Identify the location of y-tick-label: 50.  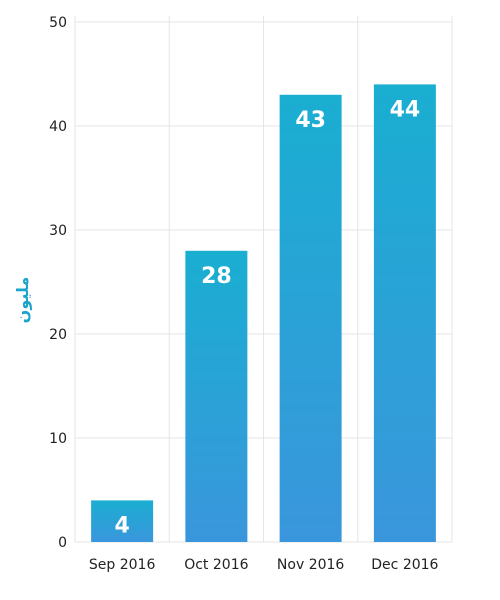
(58, 23).